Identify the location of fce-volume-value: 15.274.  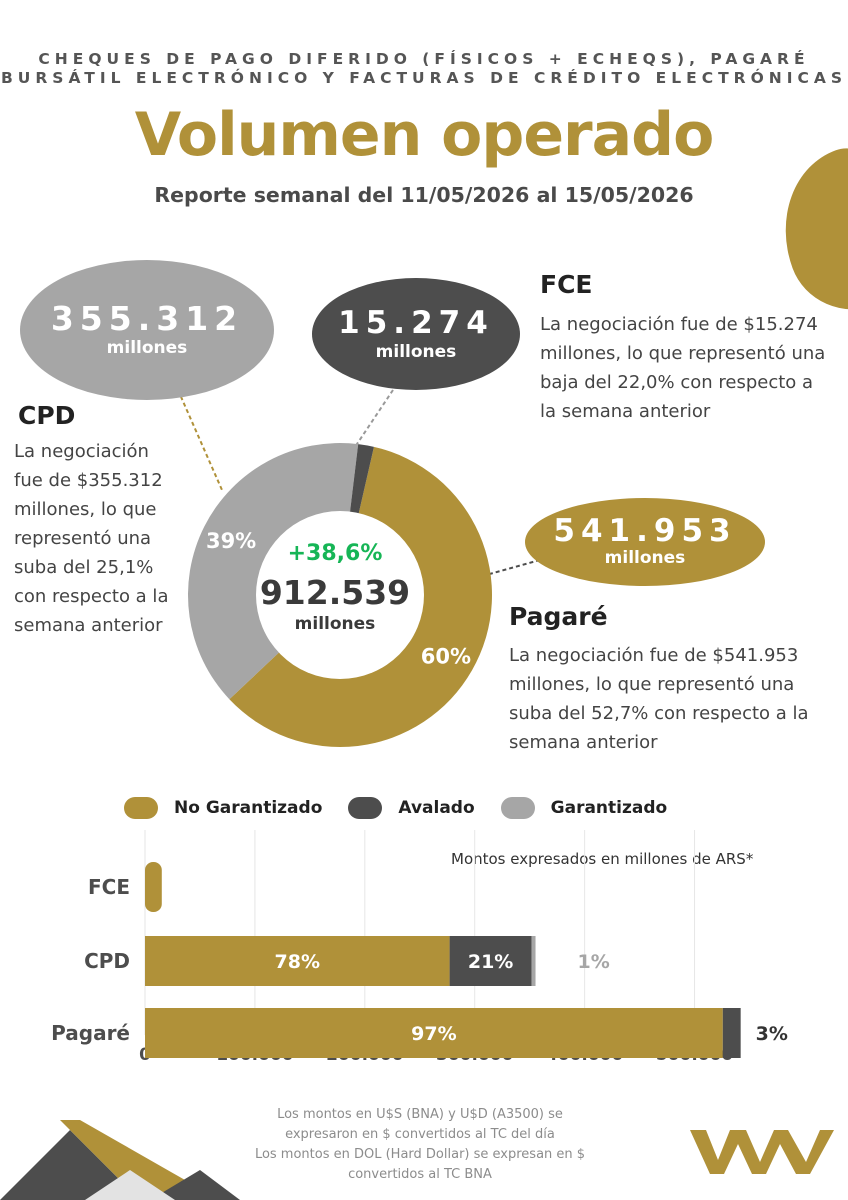
(416, 323).